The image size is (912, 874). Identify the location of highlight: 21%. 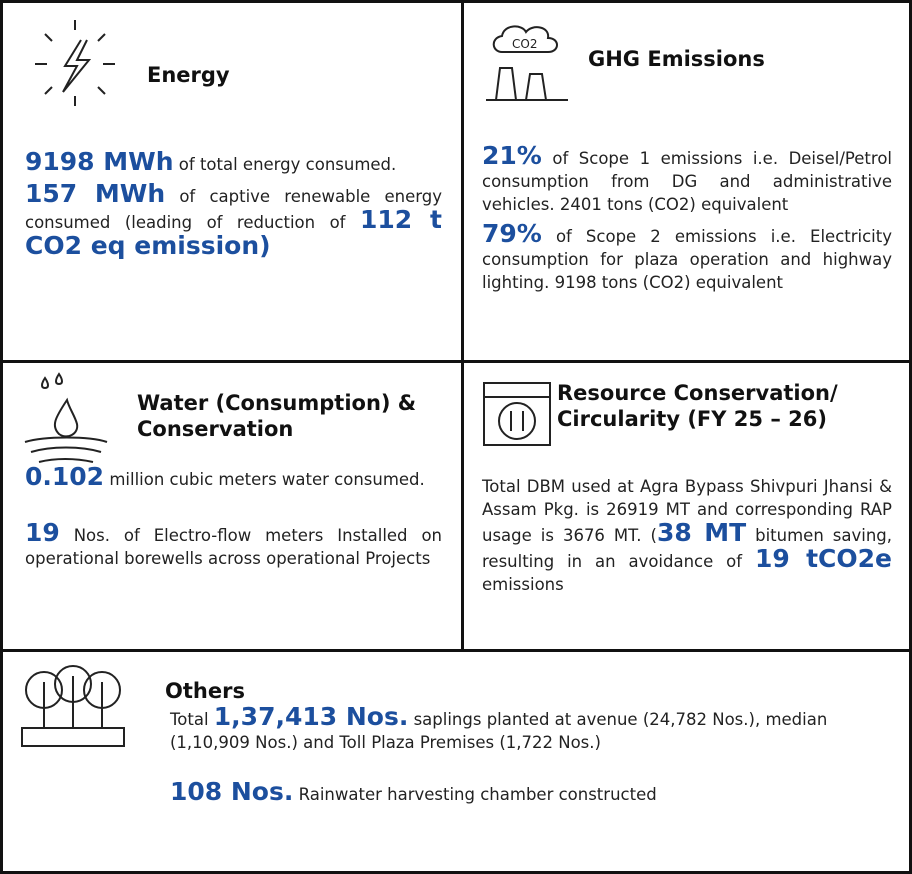
(512, 155).